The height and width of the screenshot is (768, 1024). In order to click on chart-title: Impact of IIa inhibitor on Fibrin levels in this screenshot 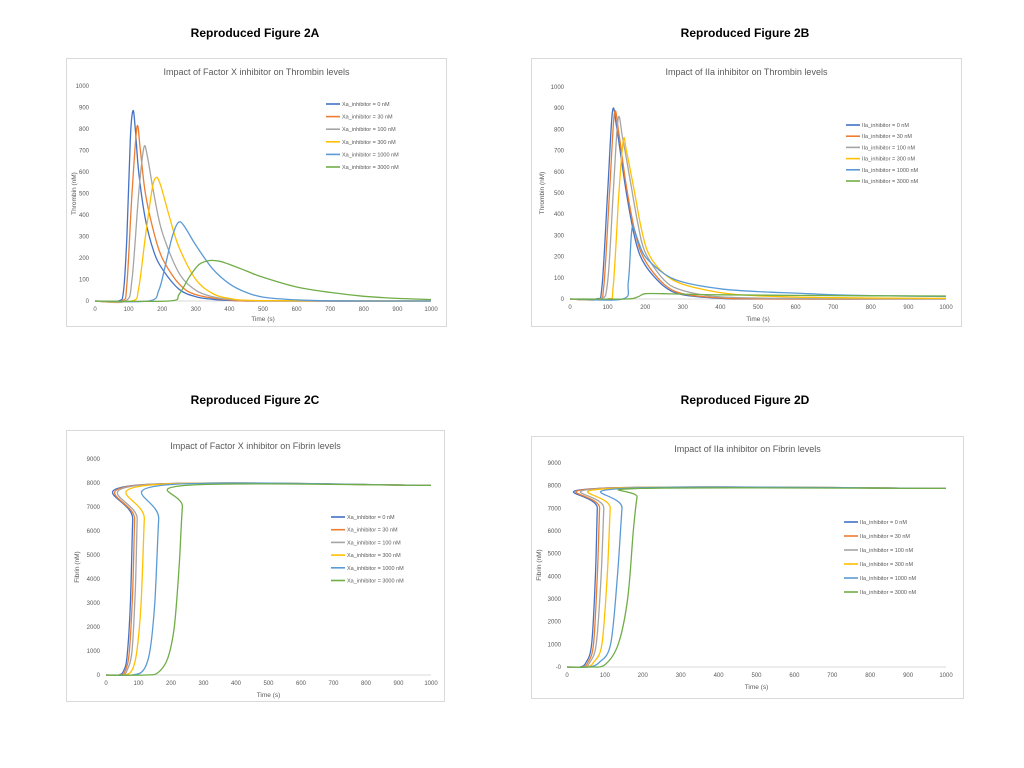, I will do `click(747, 449)`.